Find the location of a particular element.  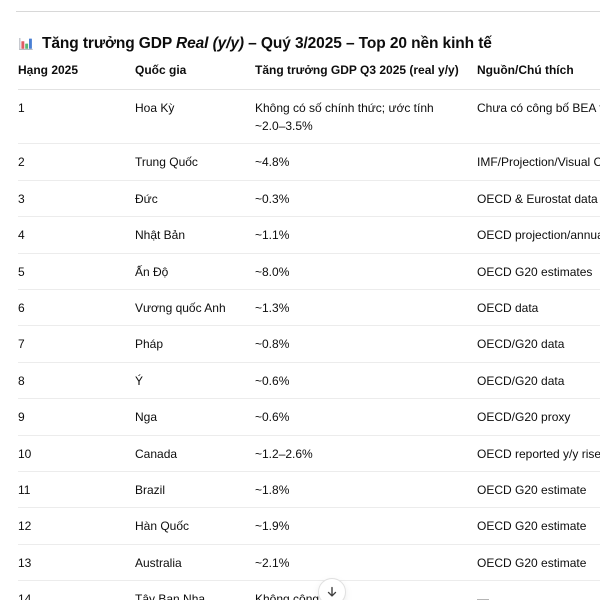

bar-chart-icon is located at coordinates (26, 44).